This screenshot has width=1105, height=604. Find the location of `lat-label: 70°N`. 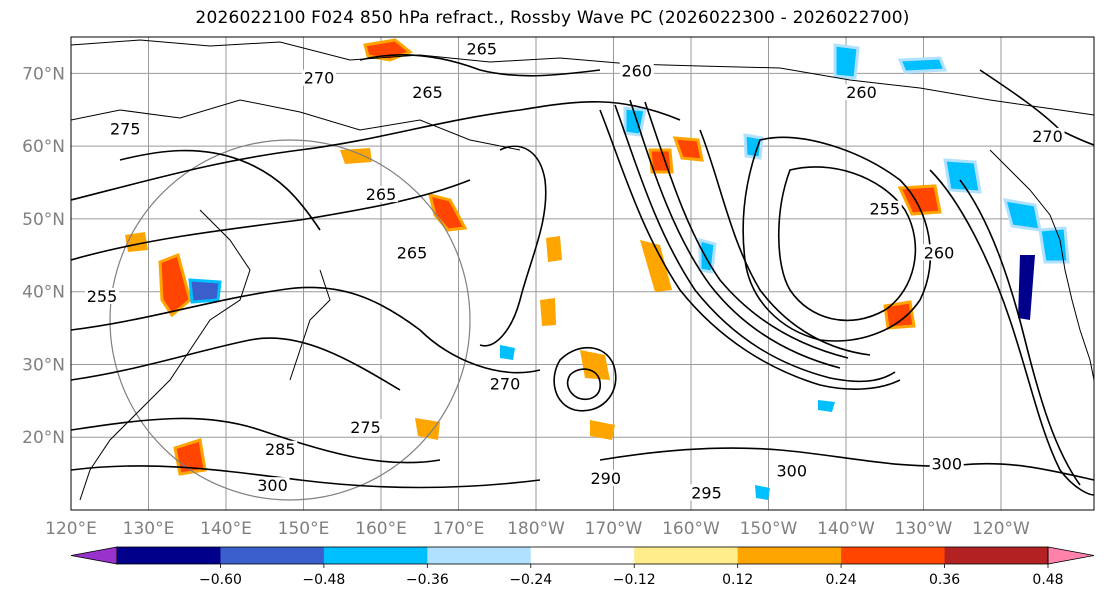

lat-label: 70°N is located at coordinates (43, 74).